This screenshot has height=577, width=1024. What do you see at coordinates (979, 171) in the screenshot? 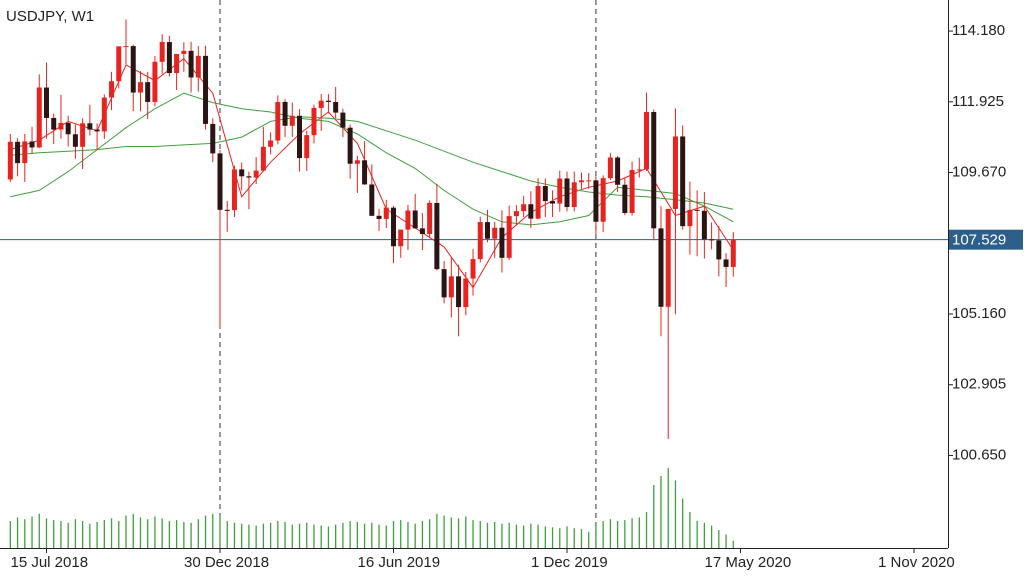
I see `y-tick-label: 109.670` at bounding box center [979, 171].